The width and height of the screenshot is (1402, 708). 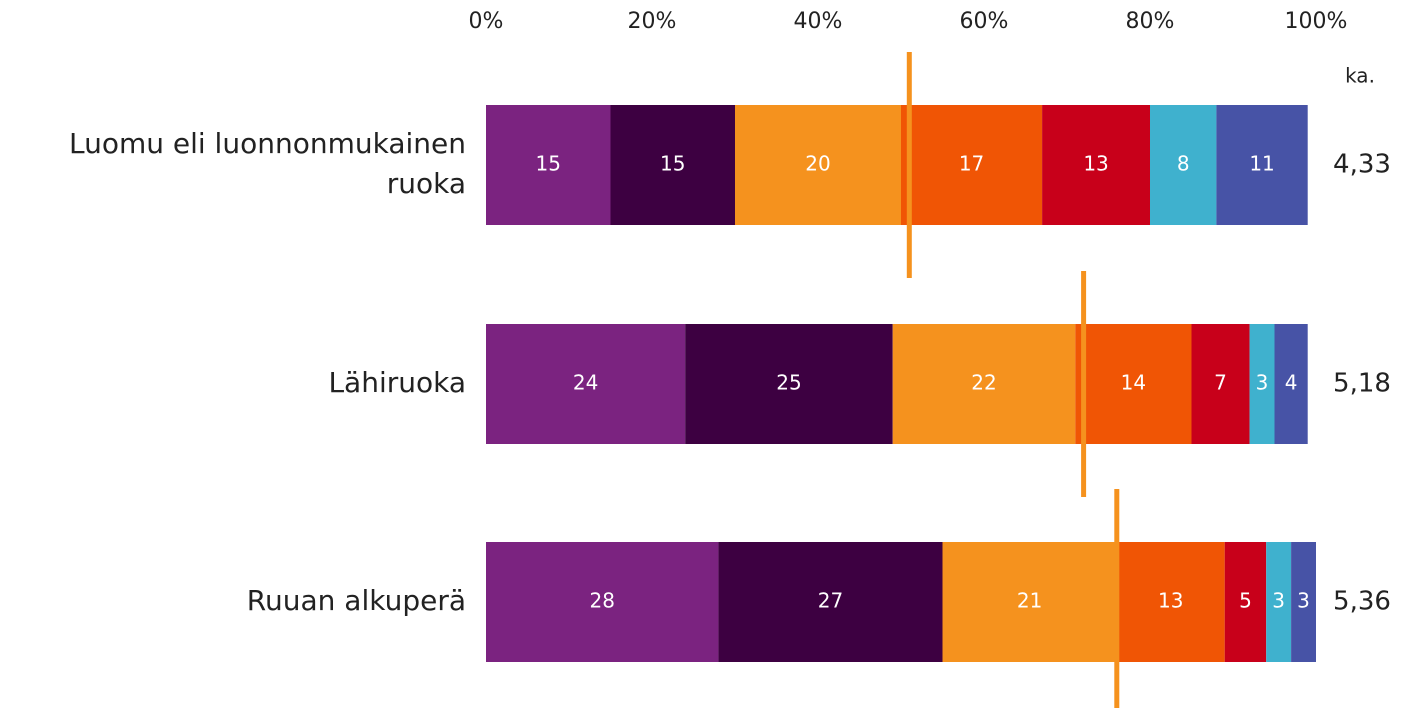 I want to click on value-label: 4, so click(x=1291, y=383).